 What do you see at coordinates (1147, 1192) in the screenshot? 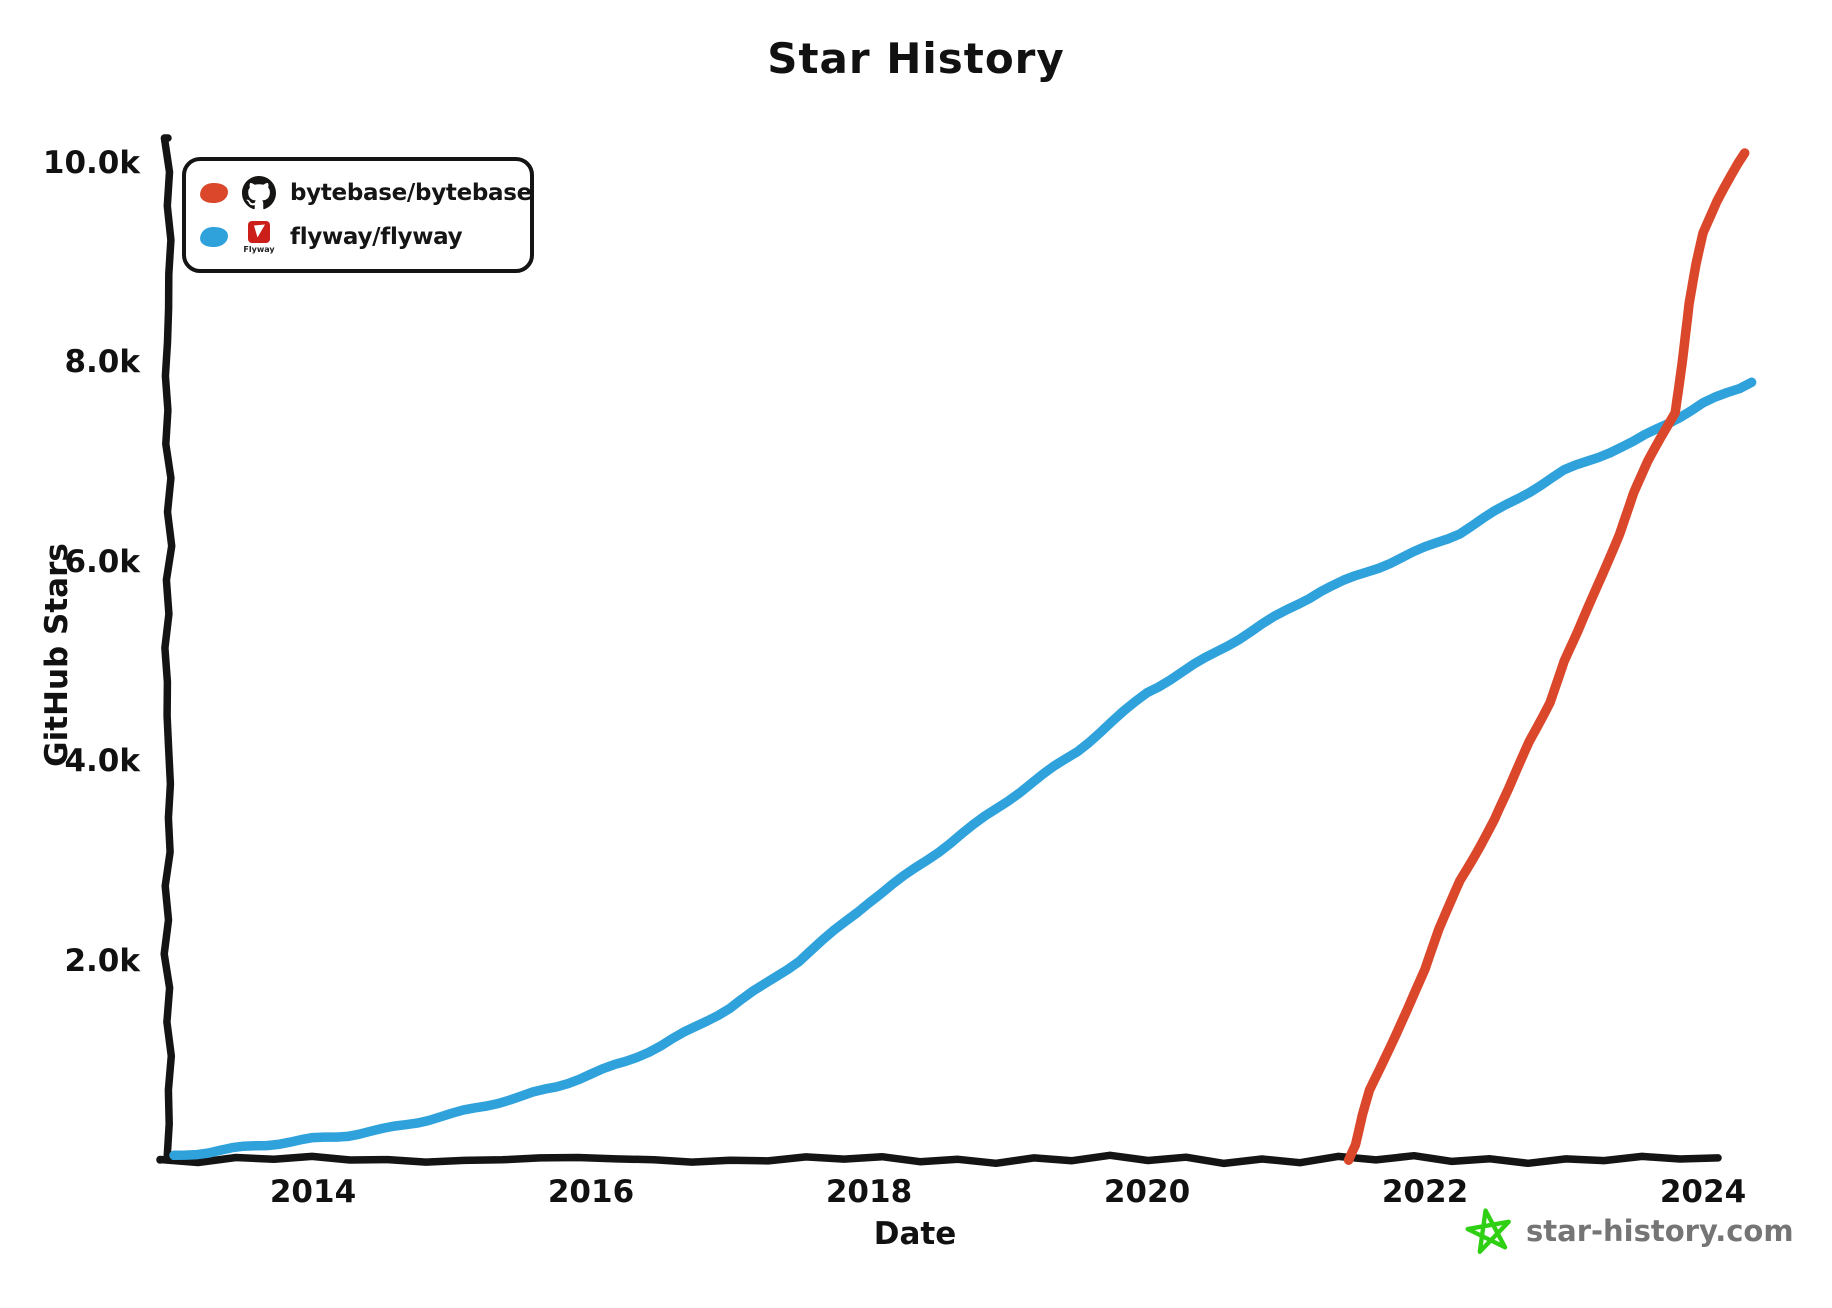
I see `x-tick-label-2020: 2020` at bounding box center [1147, 1192].